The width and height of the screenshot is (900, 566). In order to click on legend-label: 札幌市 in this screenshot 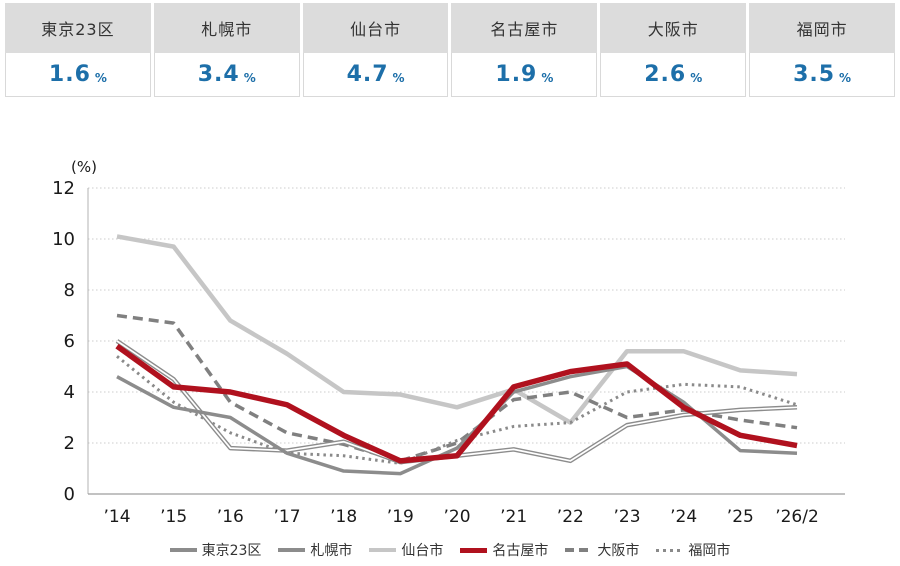, I will do `click(331, 551)`.